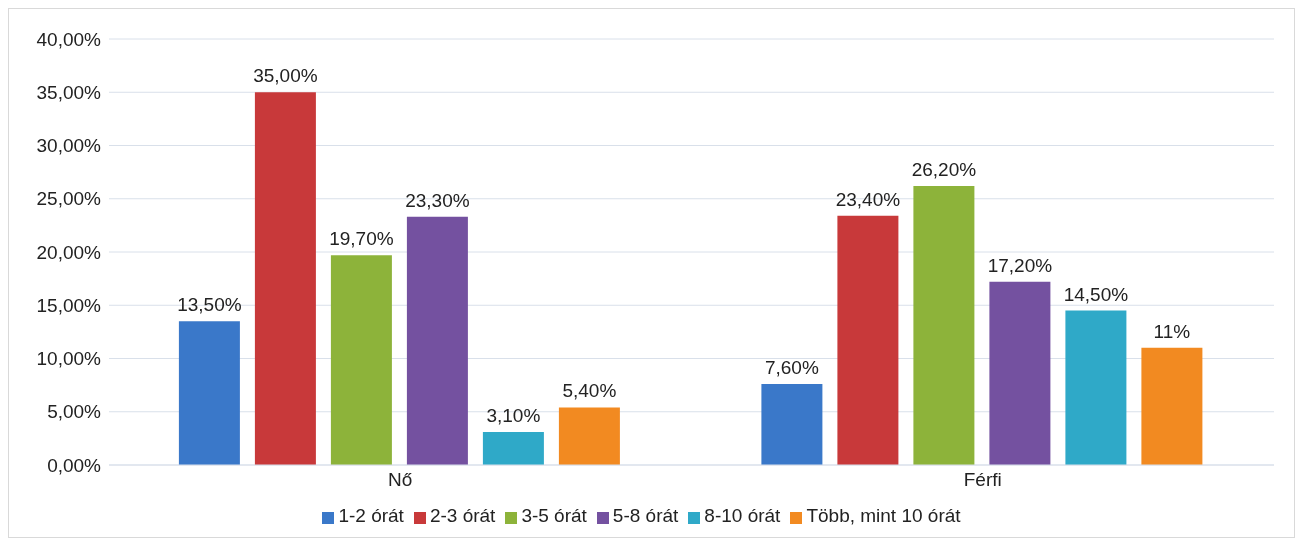  I want to click on data-label: 35,00%, so click(285, 76).